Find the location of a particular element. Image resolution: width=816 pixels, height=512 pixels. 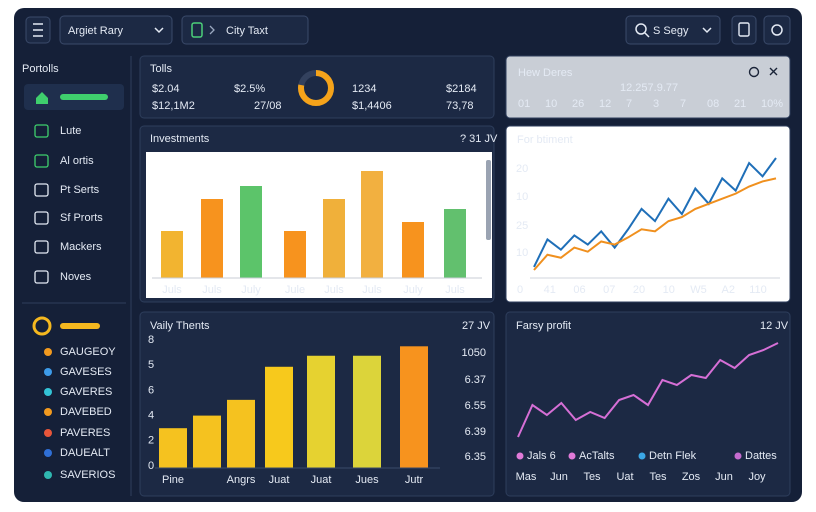

legend-label: DAVEBED is located at coordinates (86, 412).